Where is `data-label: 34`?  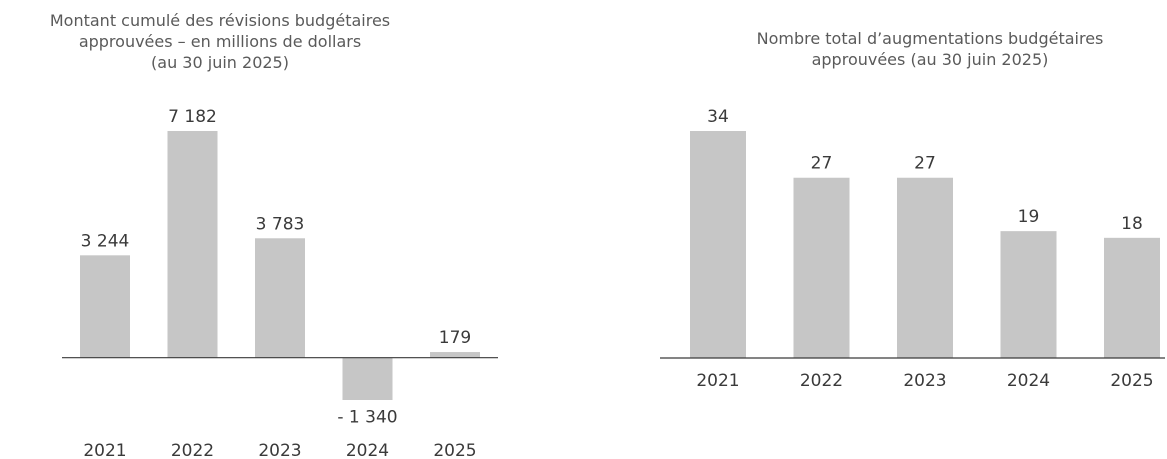
data-label: 34 is located at coordinates (718, 117).